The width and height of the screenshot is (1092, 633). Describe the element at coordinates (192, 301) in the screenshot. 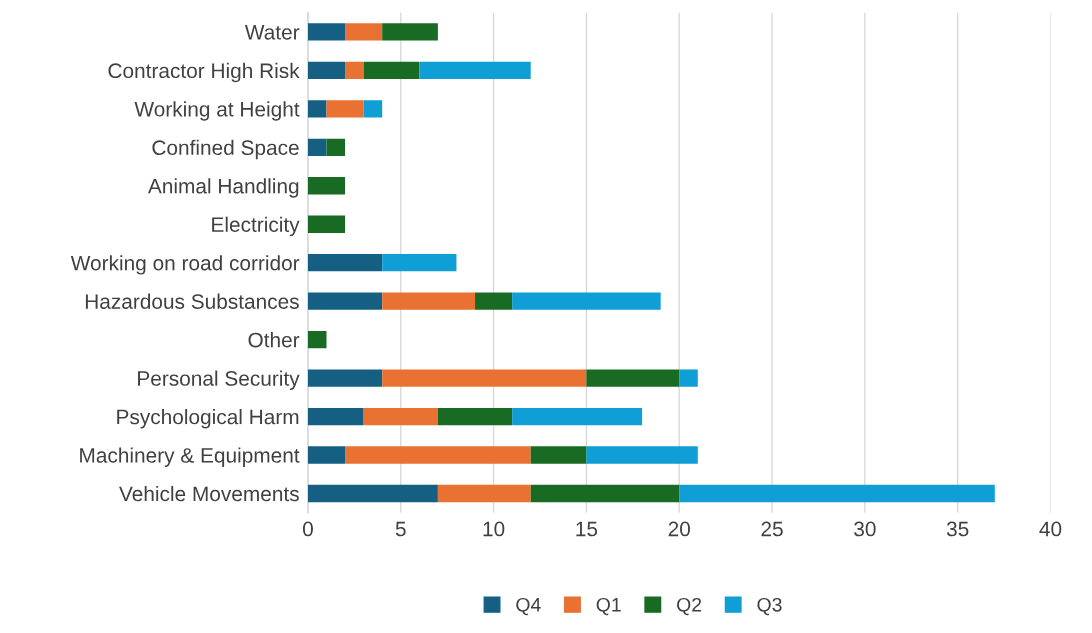

I see `y-tick-label: Hazardous Substances` at that location.